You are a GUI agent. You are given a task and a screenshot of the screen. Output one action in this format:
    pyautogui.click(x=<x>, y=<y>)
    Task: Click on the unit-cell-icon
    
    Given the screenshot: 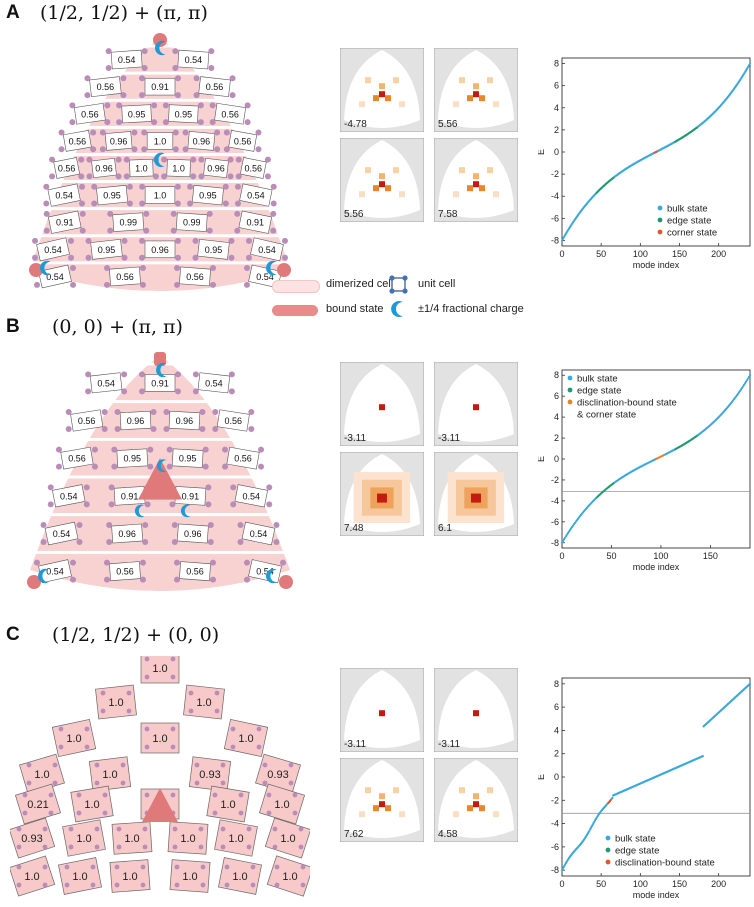 What is the action you would take?
    pyautogui.click(x=398, y=284)
    